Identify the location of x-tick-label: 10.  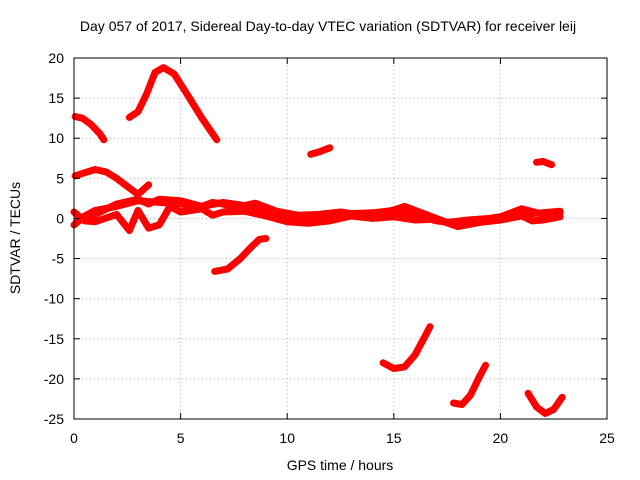
(287, 438).